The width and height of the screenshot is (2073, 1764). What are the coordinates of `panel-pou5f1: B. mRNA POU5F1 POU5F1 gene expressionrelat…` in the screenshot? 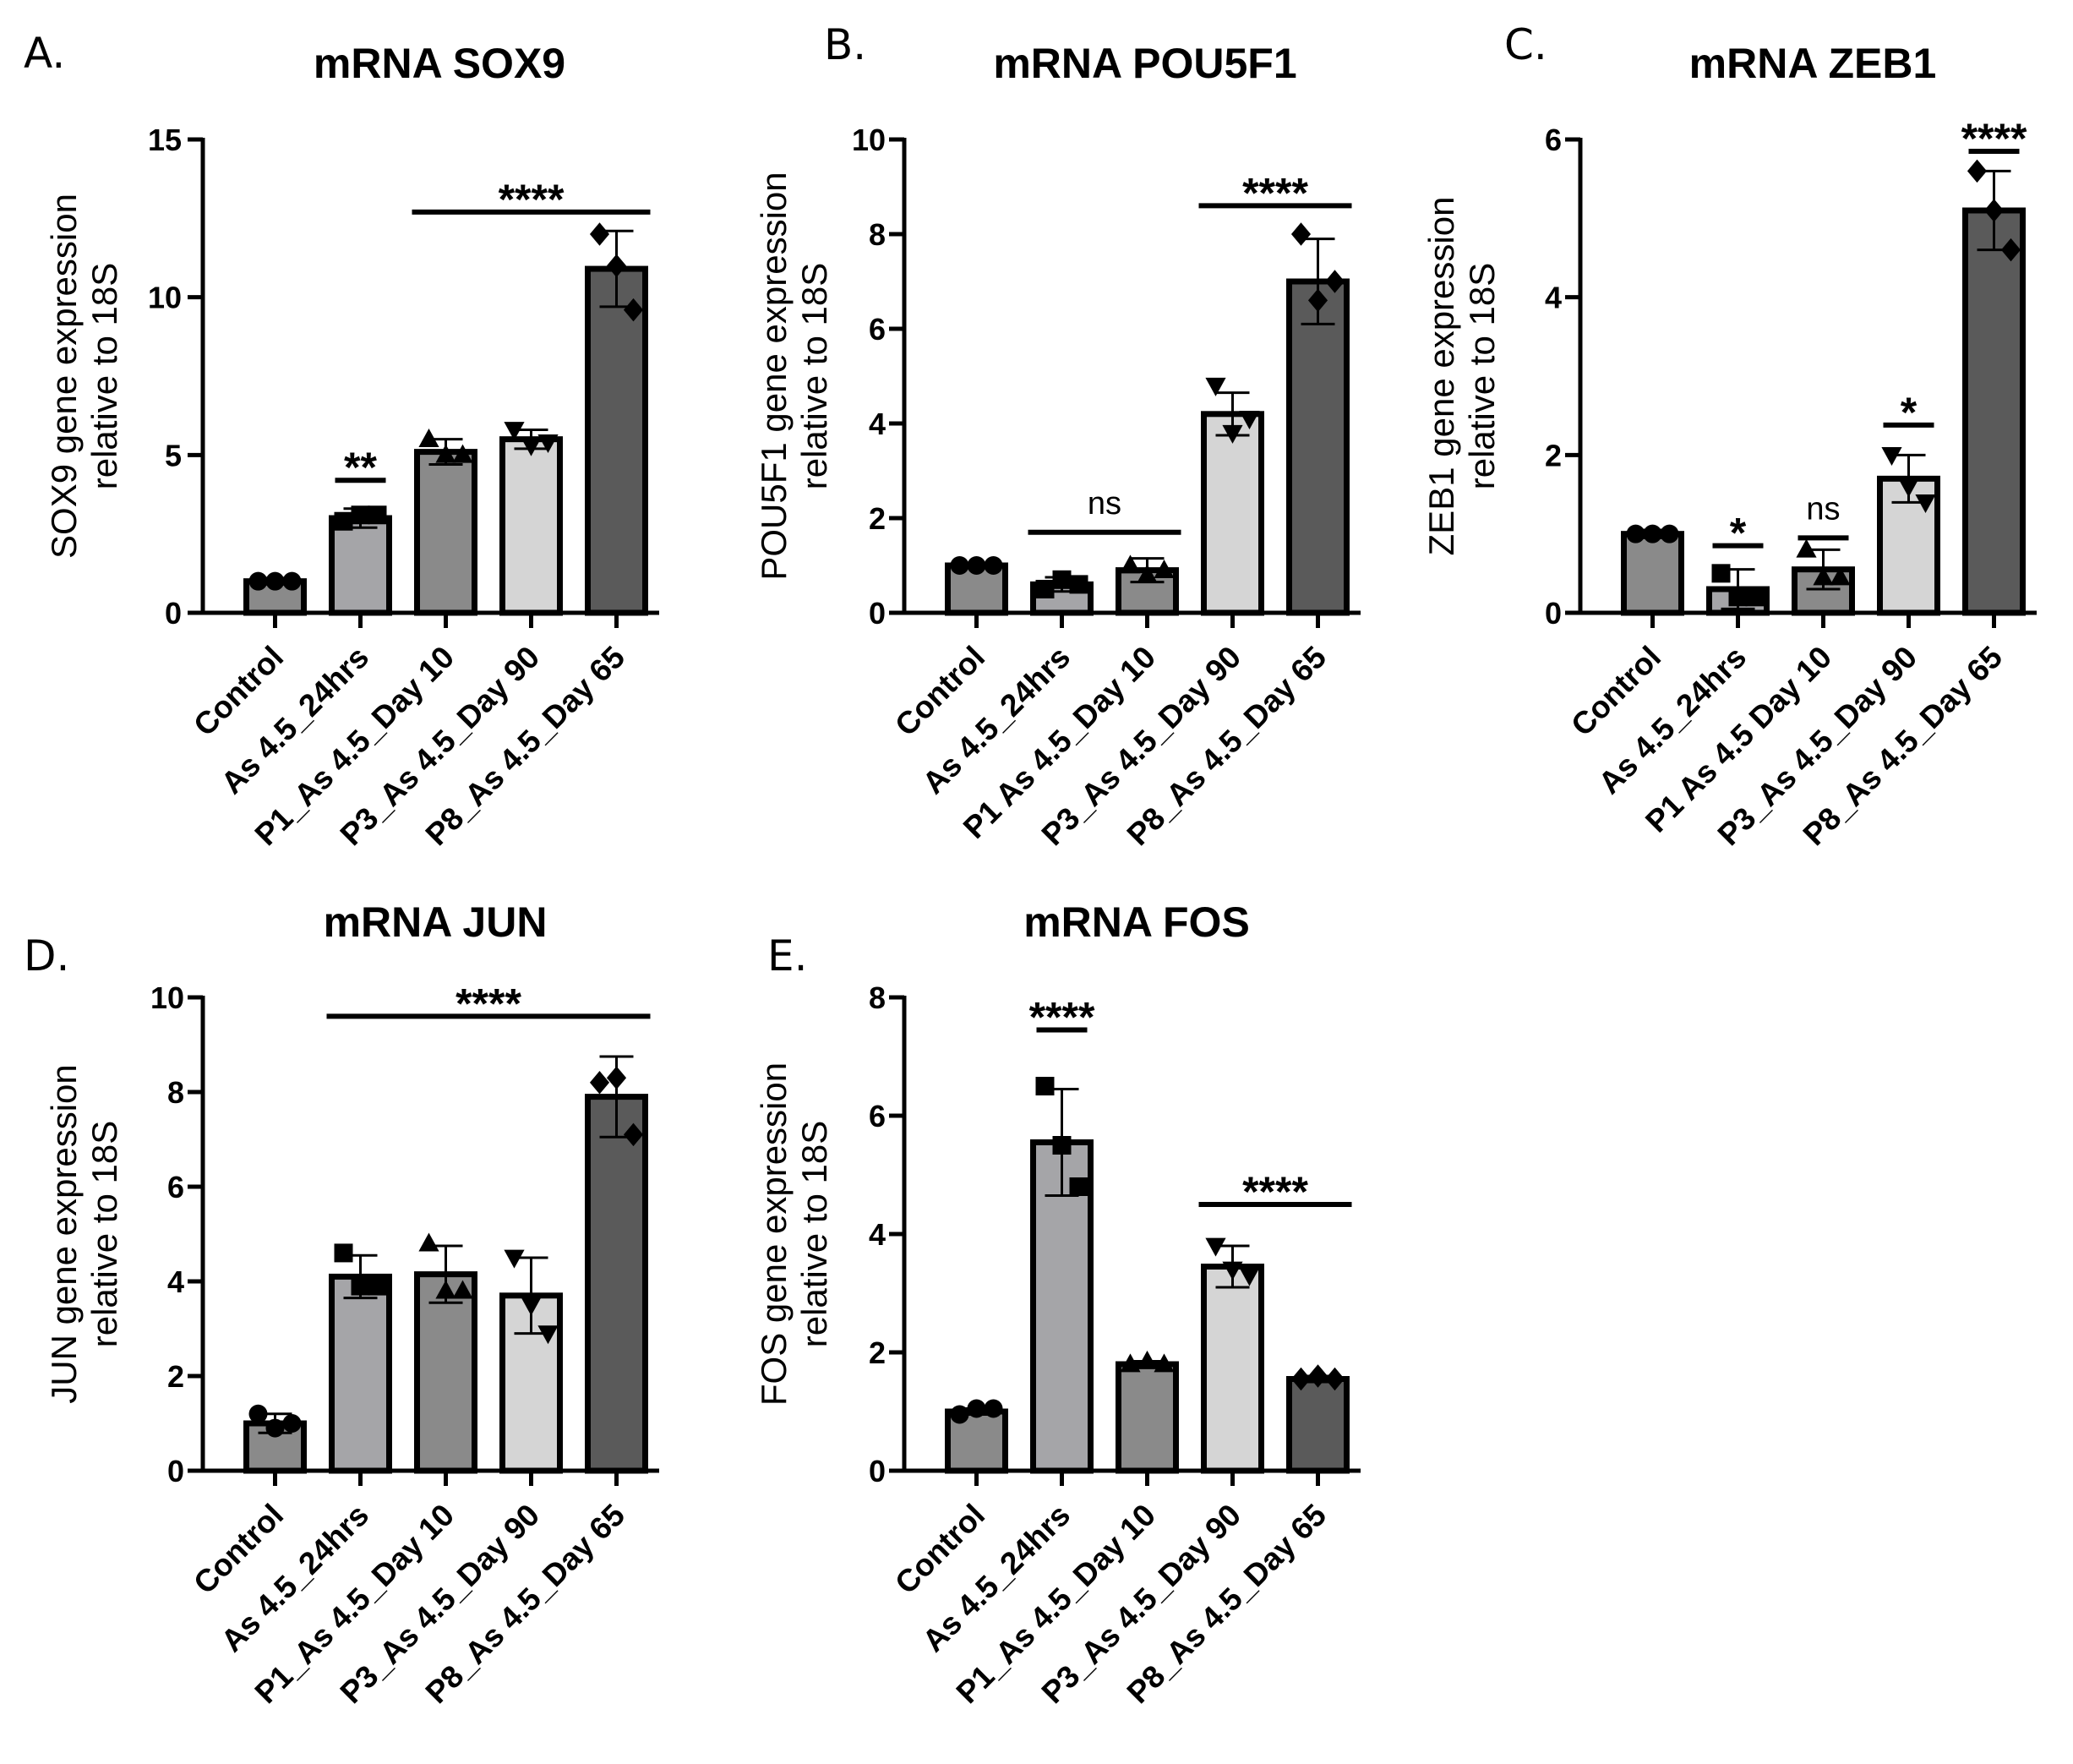 It's located at (1057, 436).